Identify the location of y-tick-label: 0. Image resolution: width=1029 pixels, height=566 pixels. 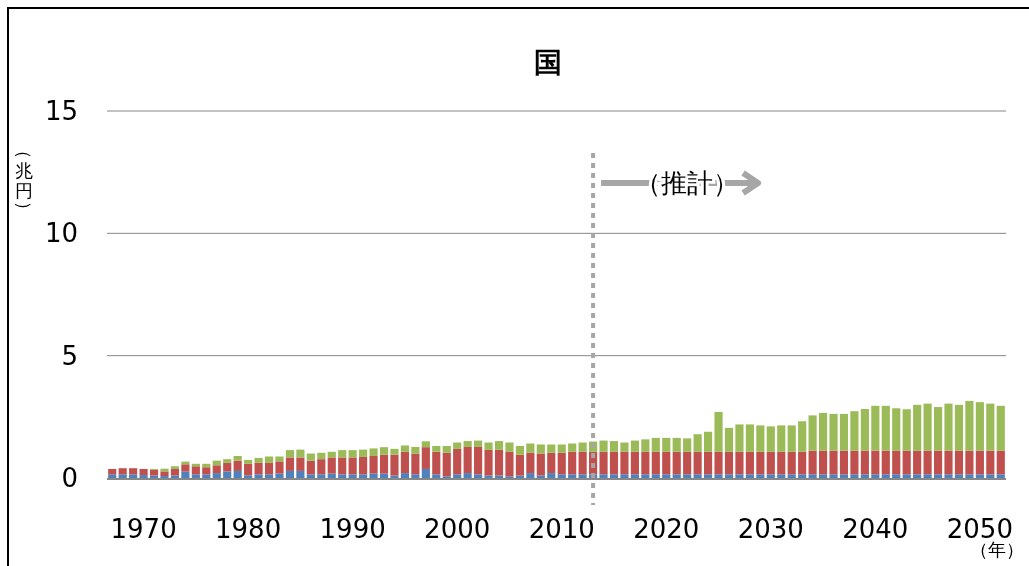
(69, 478).